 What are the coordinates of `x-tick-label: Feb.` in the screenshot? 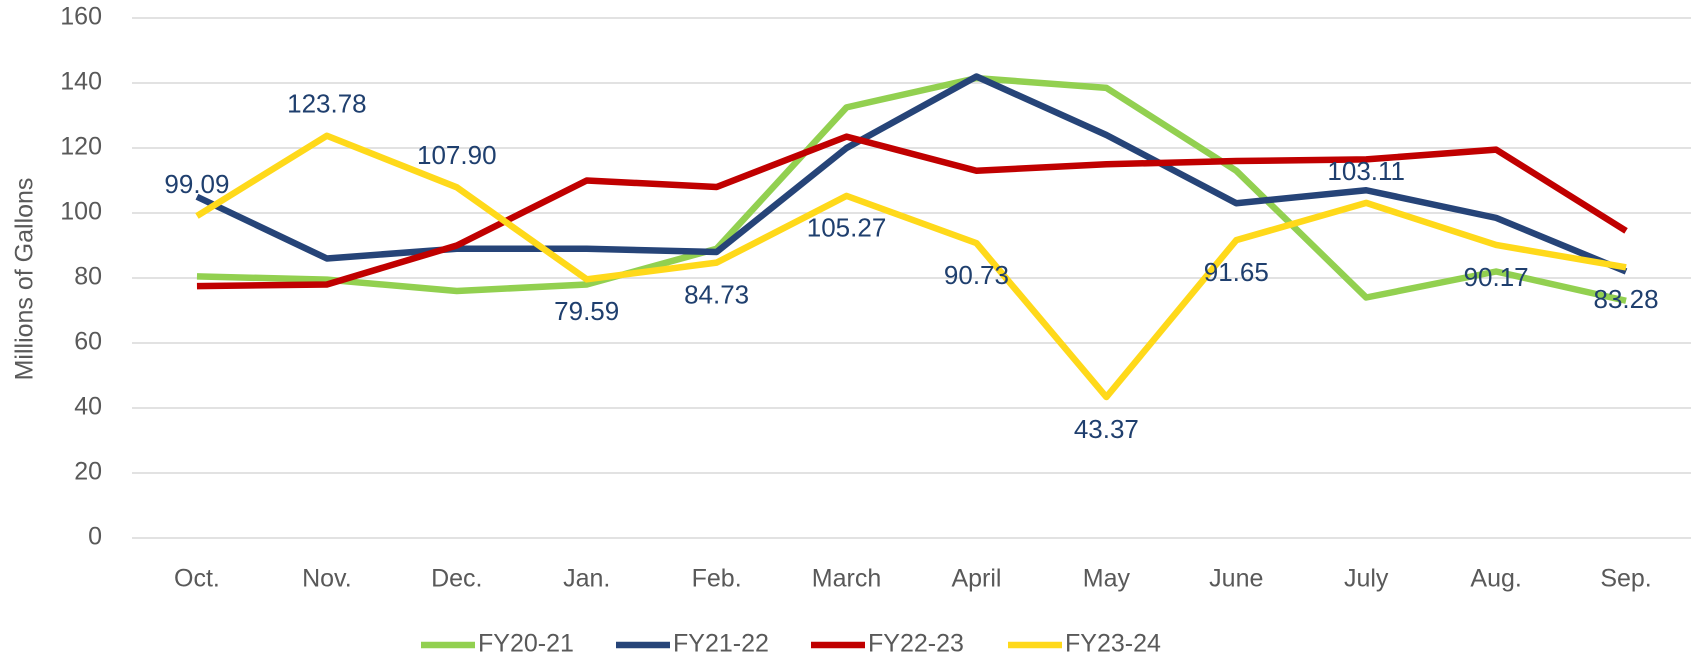 It's located at (717, 579).